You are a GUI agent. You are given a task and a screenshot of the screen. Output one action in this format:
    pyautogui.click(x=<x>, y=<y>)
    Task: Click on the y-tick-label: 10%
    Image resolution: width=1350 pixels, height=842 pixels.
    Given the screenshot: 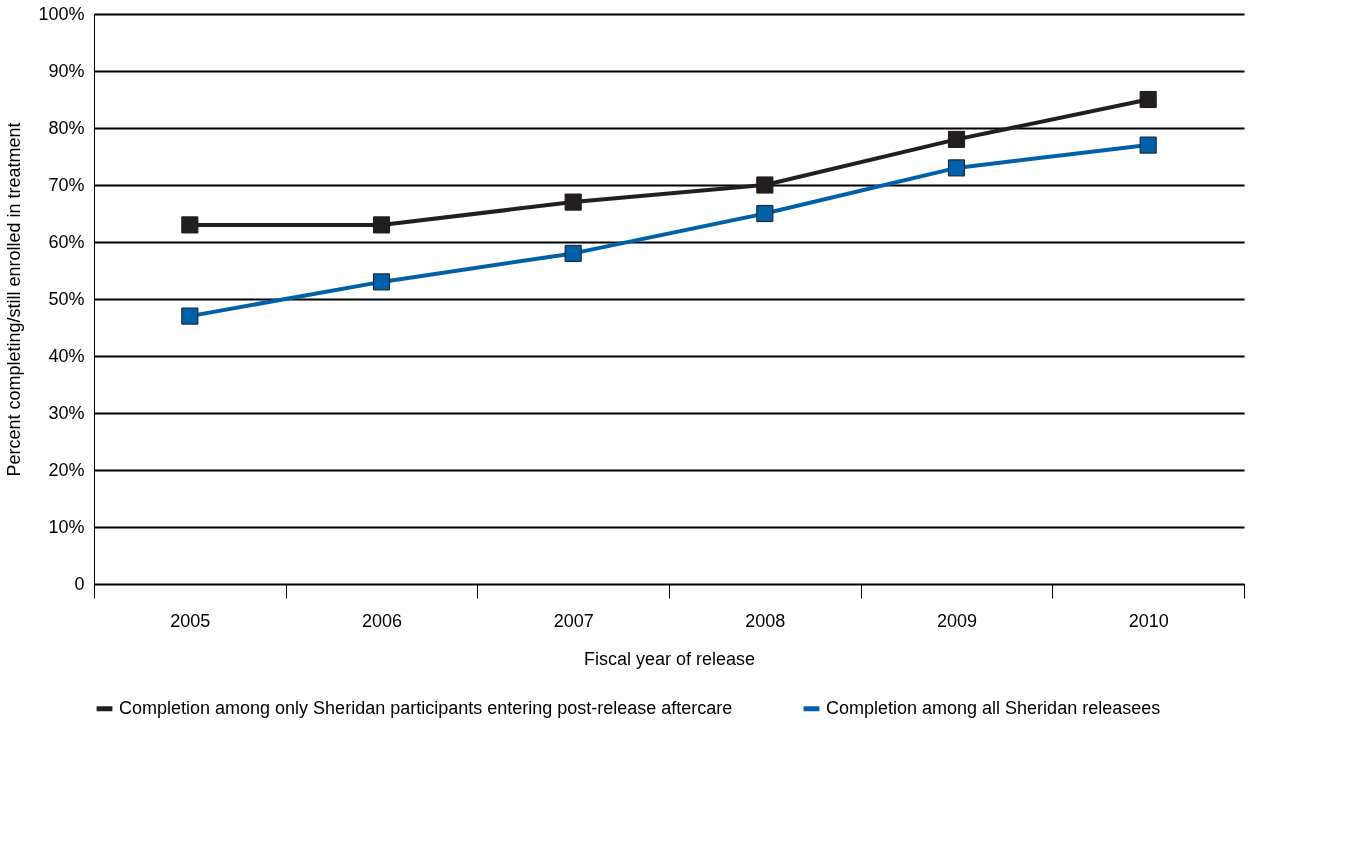 What is the action you would take?
    pyautogui.click(x=66, y=526)
    